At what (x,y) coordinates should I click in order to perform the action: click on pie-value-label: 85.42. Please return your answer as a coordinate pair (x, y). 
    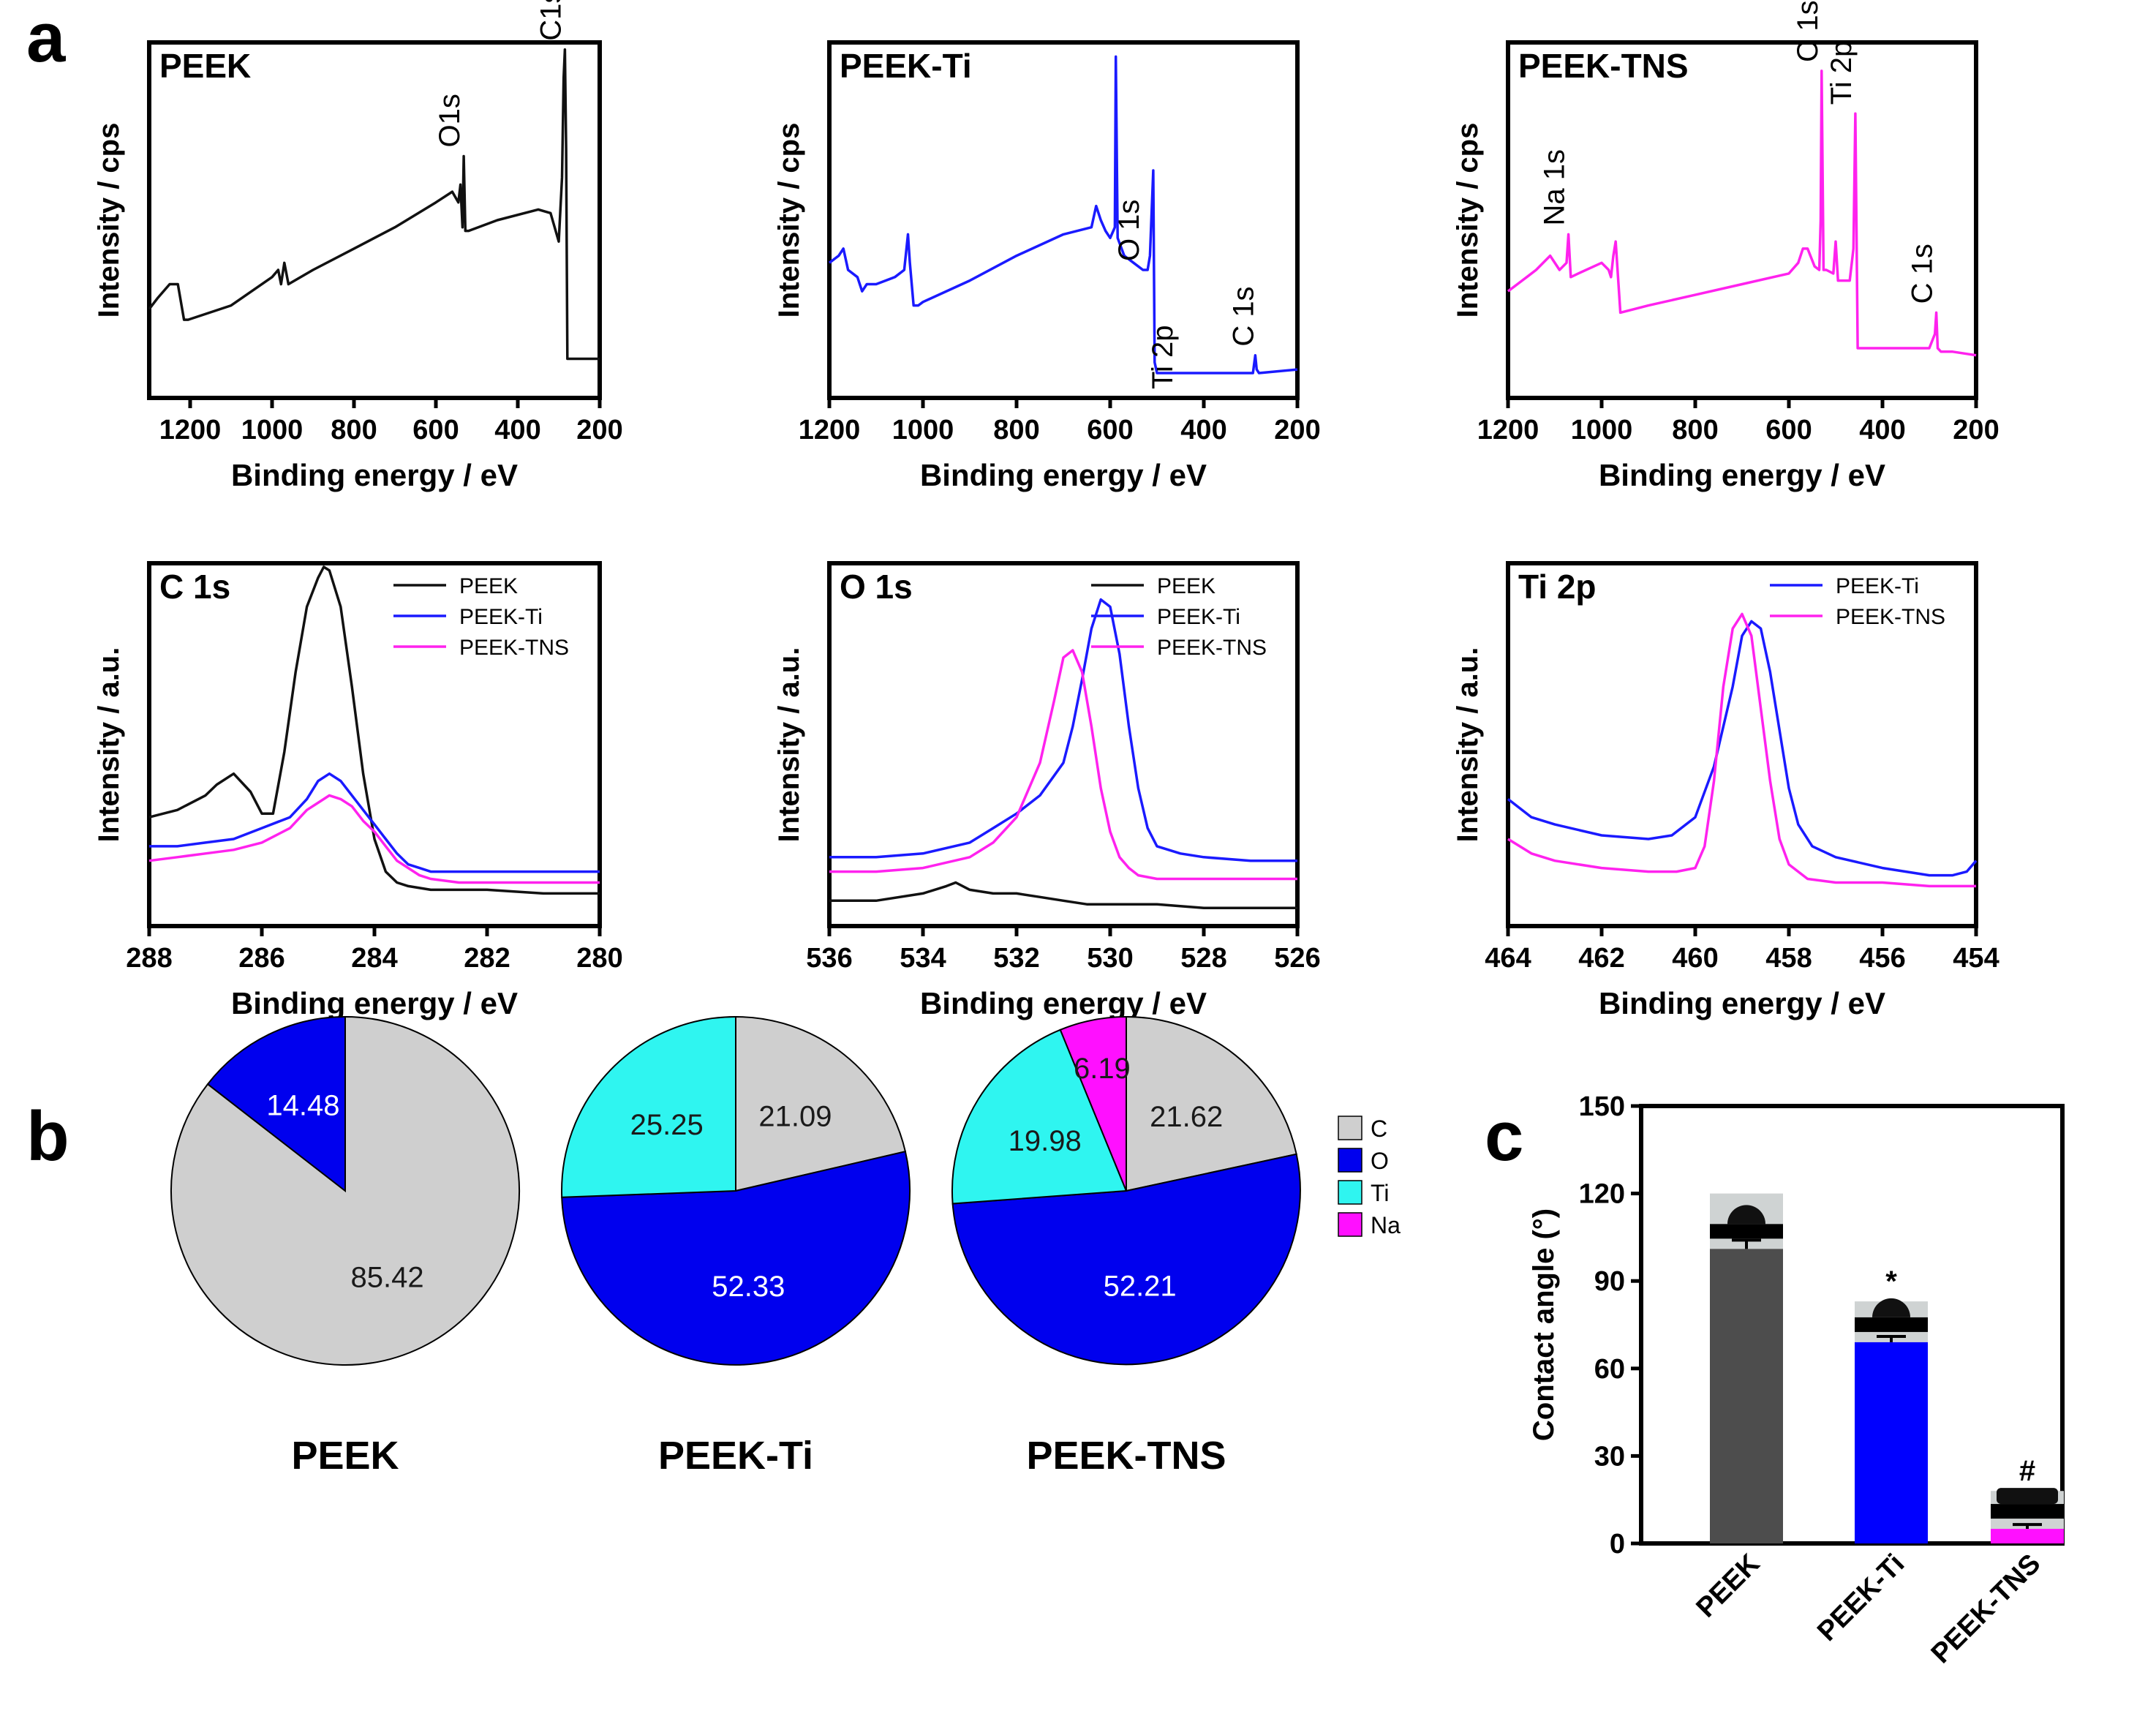
    Looking at the image, I should click on (387, 1278).